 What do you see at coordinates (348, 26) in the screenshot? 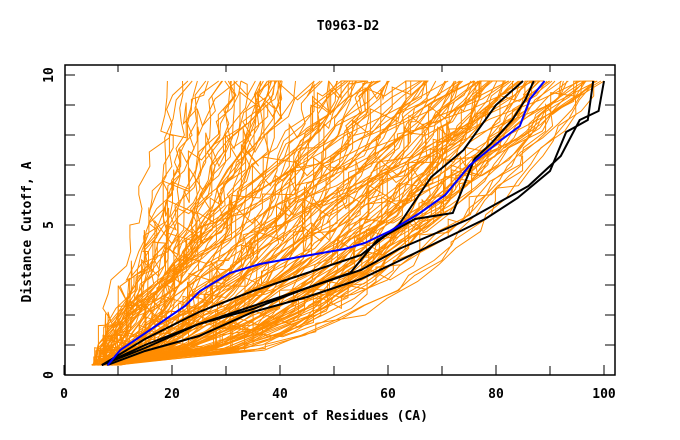
I see `chart-title: T0963-D2` at bounding box center [348, 26].